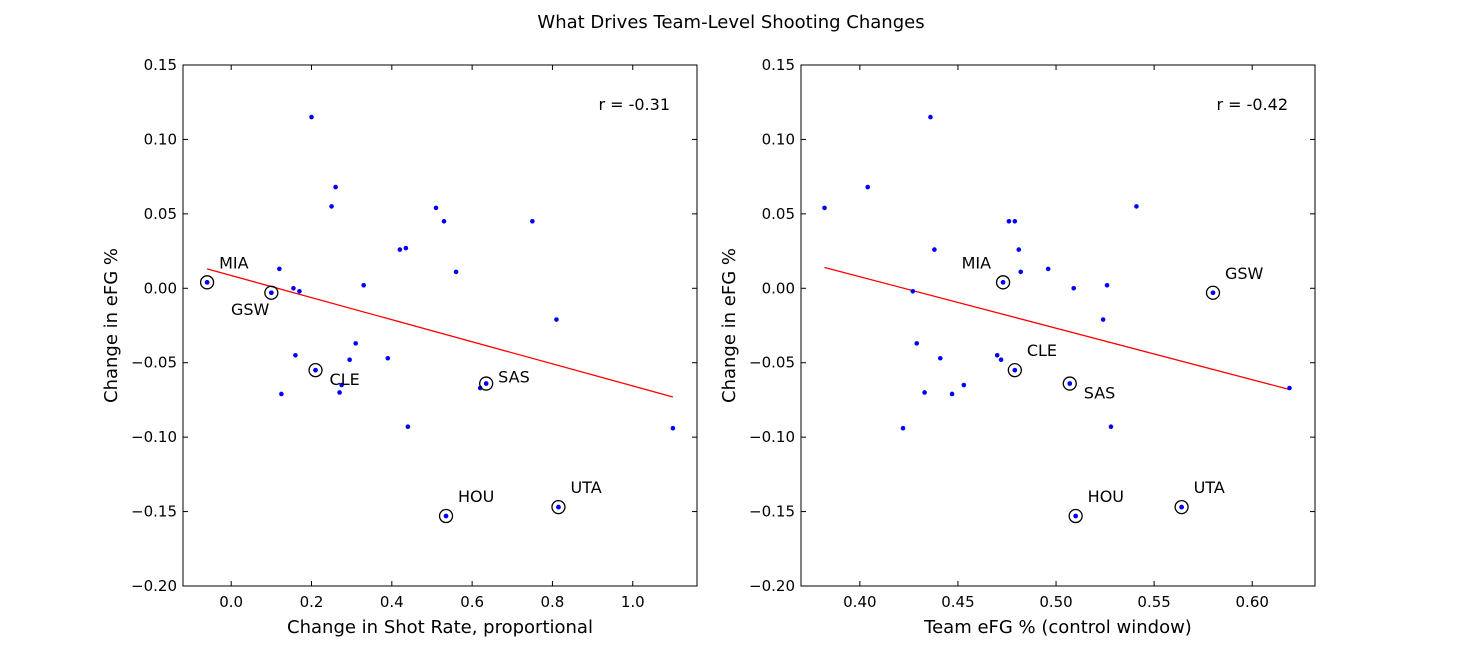  I want to click on regression-line, so click(1057, 328).